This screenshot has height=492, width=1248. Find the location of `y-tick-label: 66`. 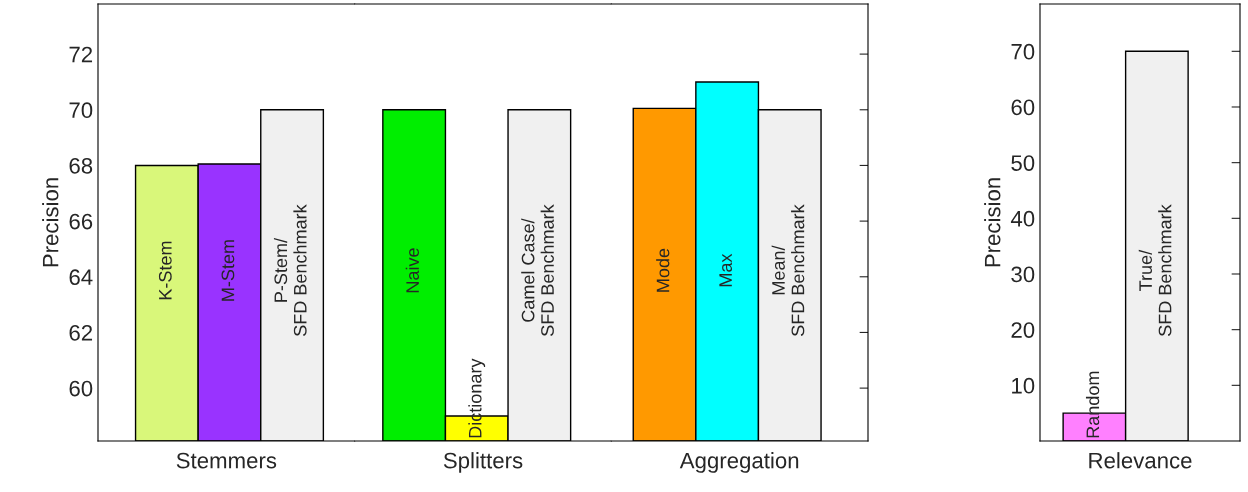

y-tick-label: 66 is located at coordinates (81, 221).